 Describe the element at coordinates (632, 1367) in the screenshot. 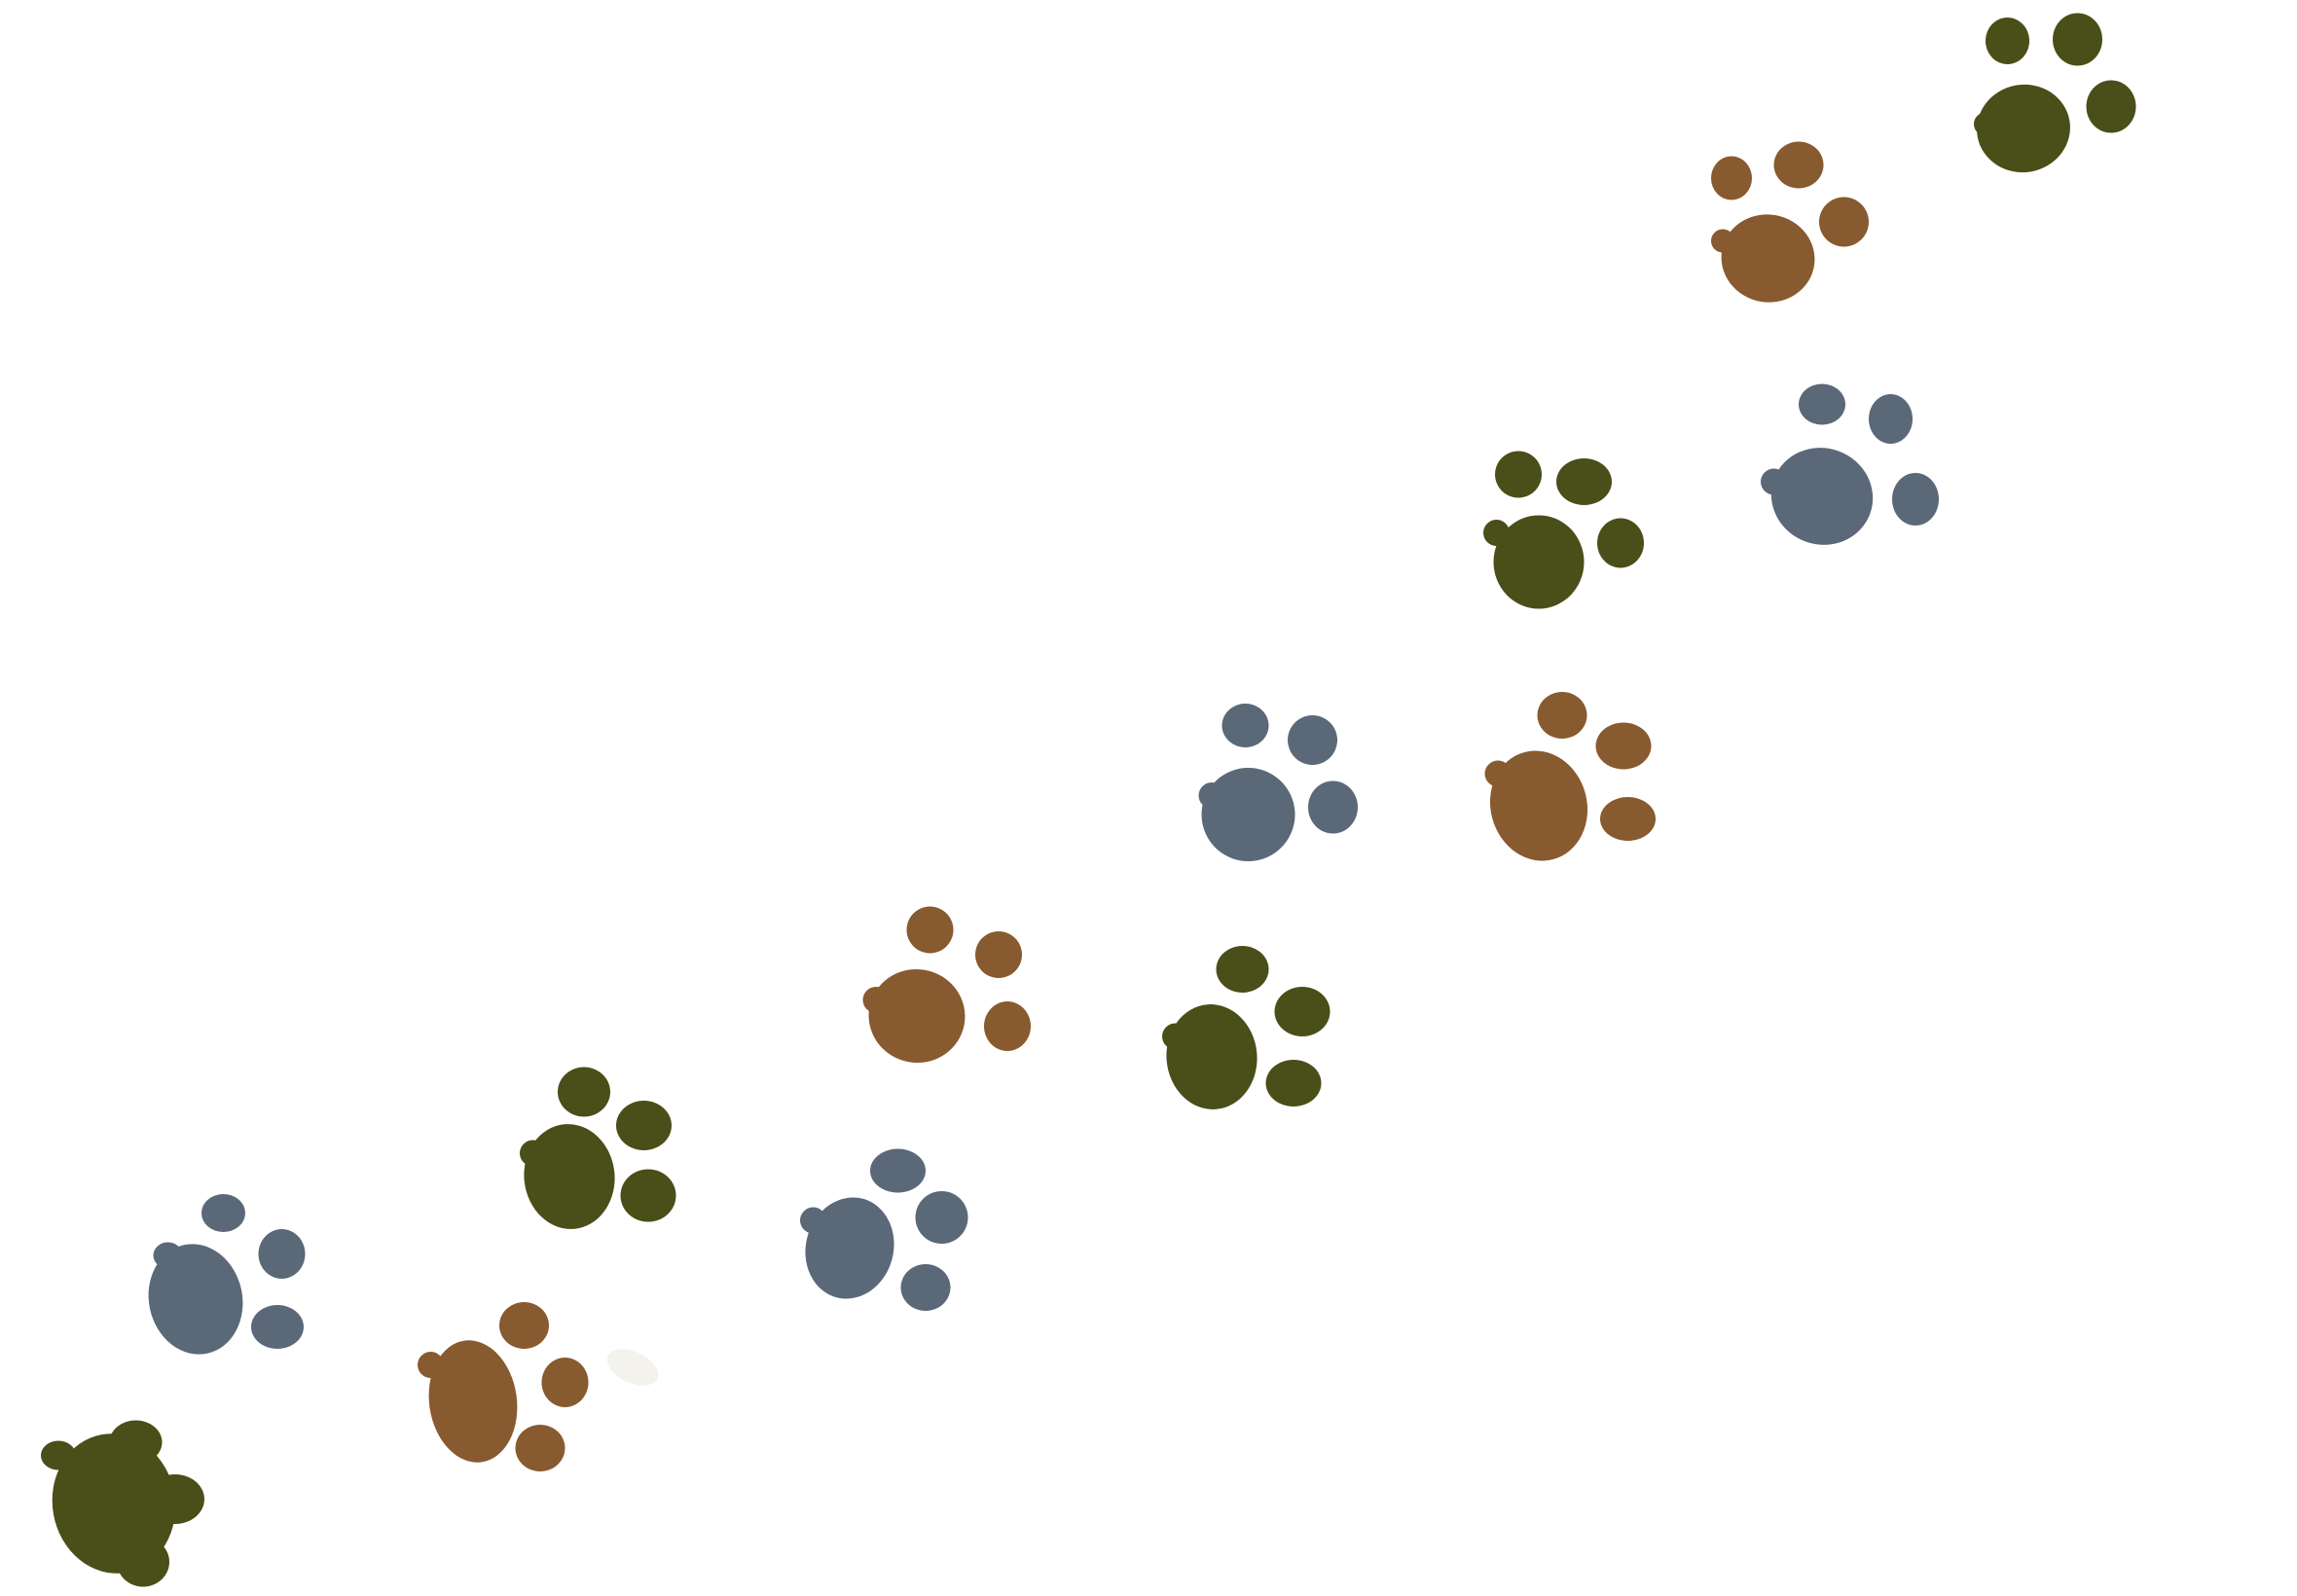

I see `faint-smudge` at that location.